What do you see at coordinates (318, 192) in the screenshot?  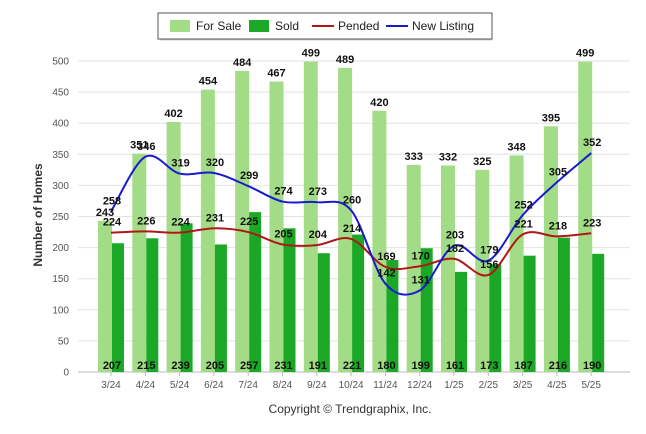 I see `new-listing-value-label: 273` at bounding box center [318, 192].